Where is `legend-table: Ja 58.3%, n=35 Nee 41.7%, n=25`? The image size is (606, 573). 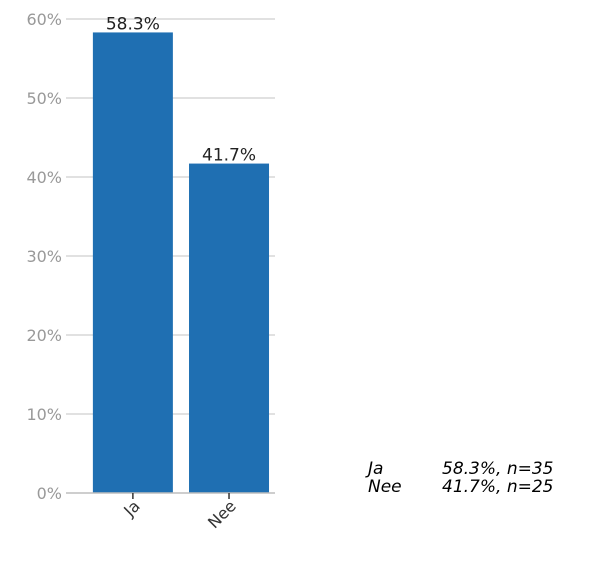
legend-table: Ja 58.3%, n=35 Nee 41.7%, n=25 is located at coordinates (460, 478).